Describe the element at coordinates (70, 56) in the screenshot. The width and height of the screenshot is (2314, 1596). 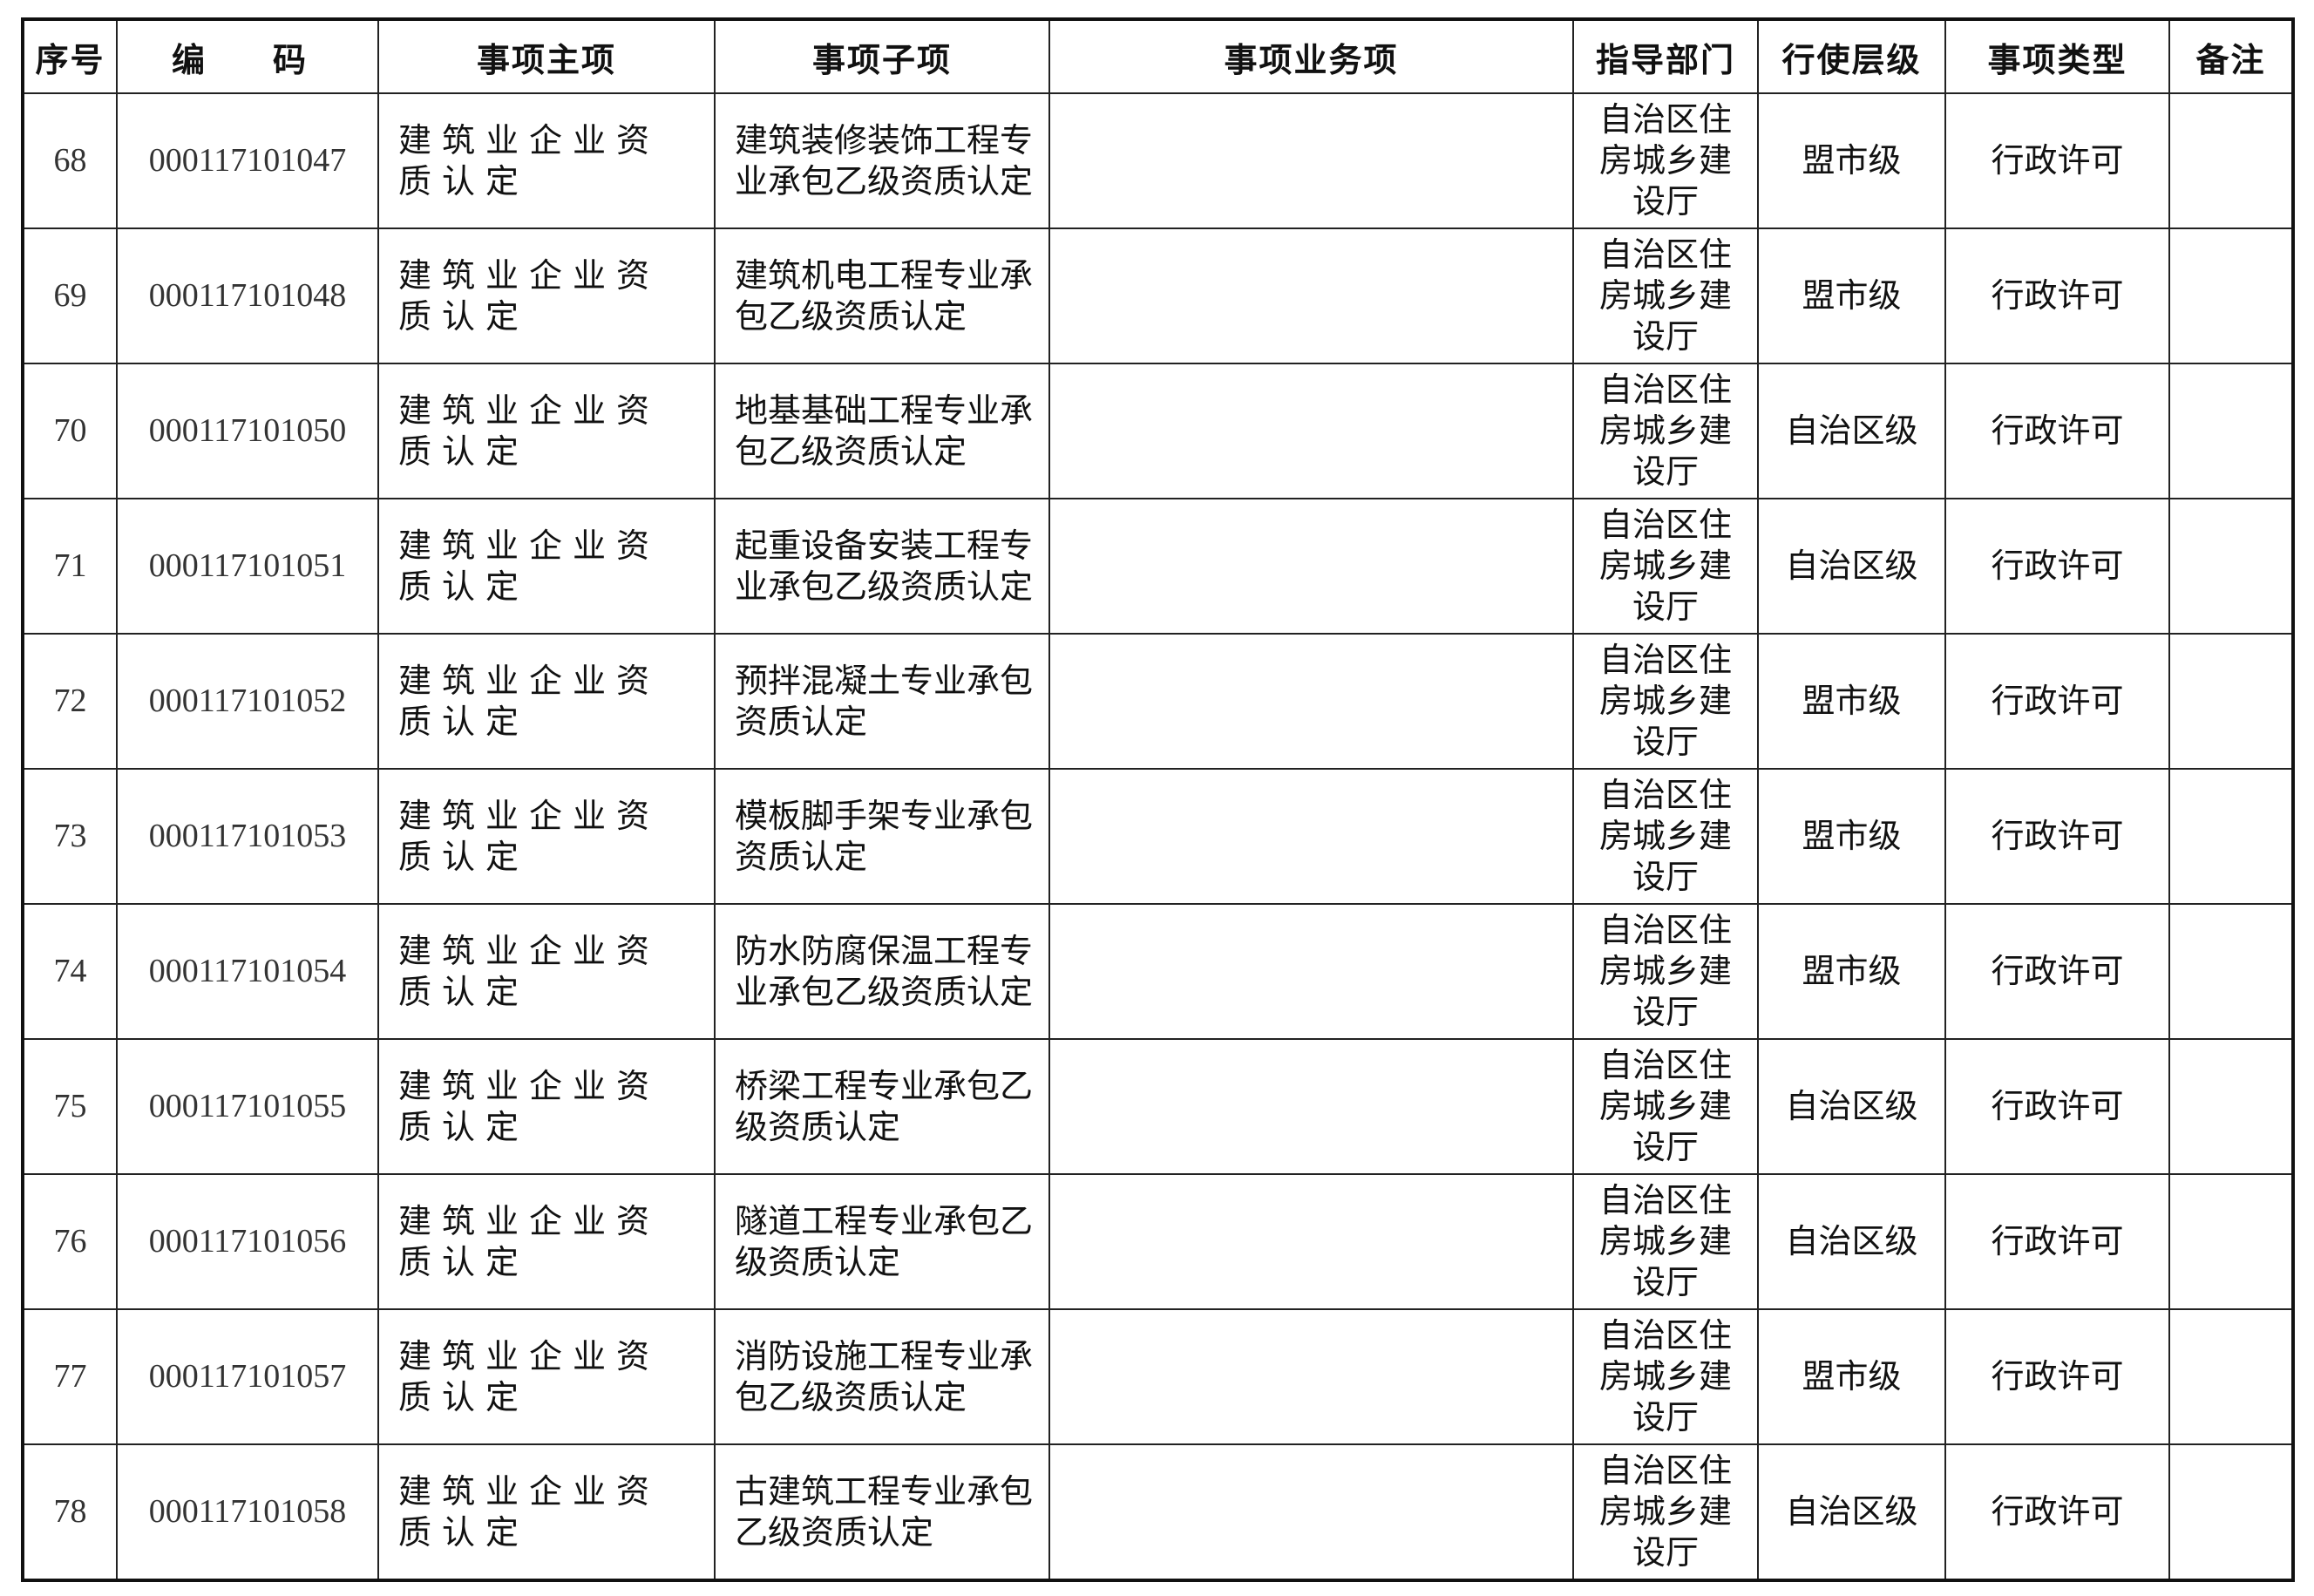
I see `header-no: 序号` at that location.